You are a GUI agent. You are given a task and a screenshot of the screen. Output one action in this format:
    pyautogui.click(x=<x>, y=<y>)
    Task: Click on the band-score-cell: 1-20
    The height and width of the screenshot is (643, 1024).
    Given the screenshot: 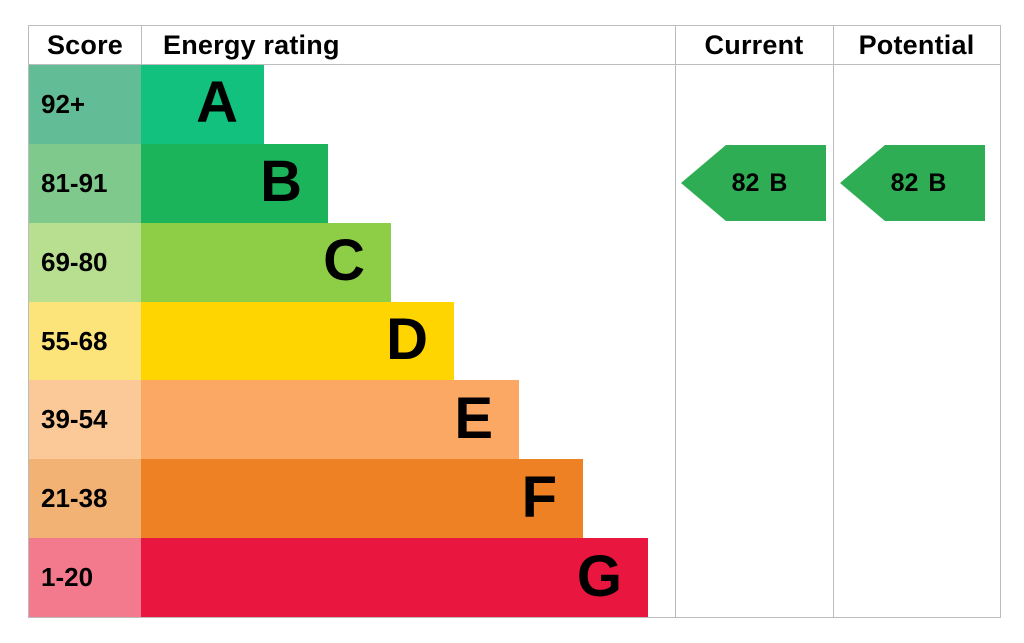 What is the action you would take?
    pyautogui.click(x=85, y=578)
    